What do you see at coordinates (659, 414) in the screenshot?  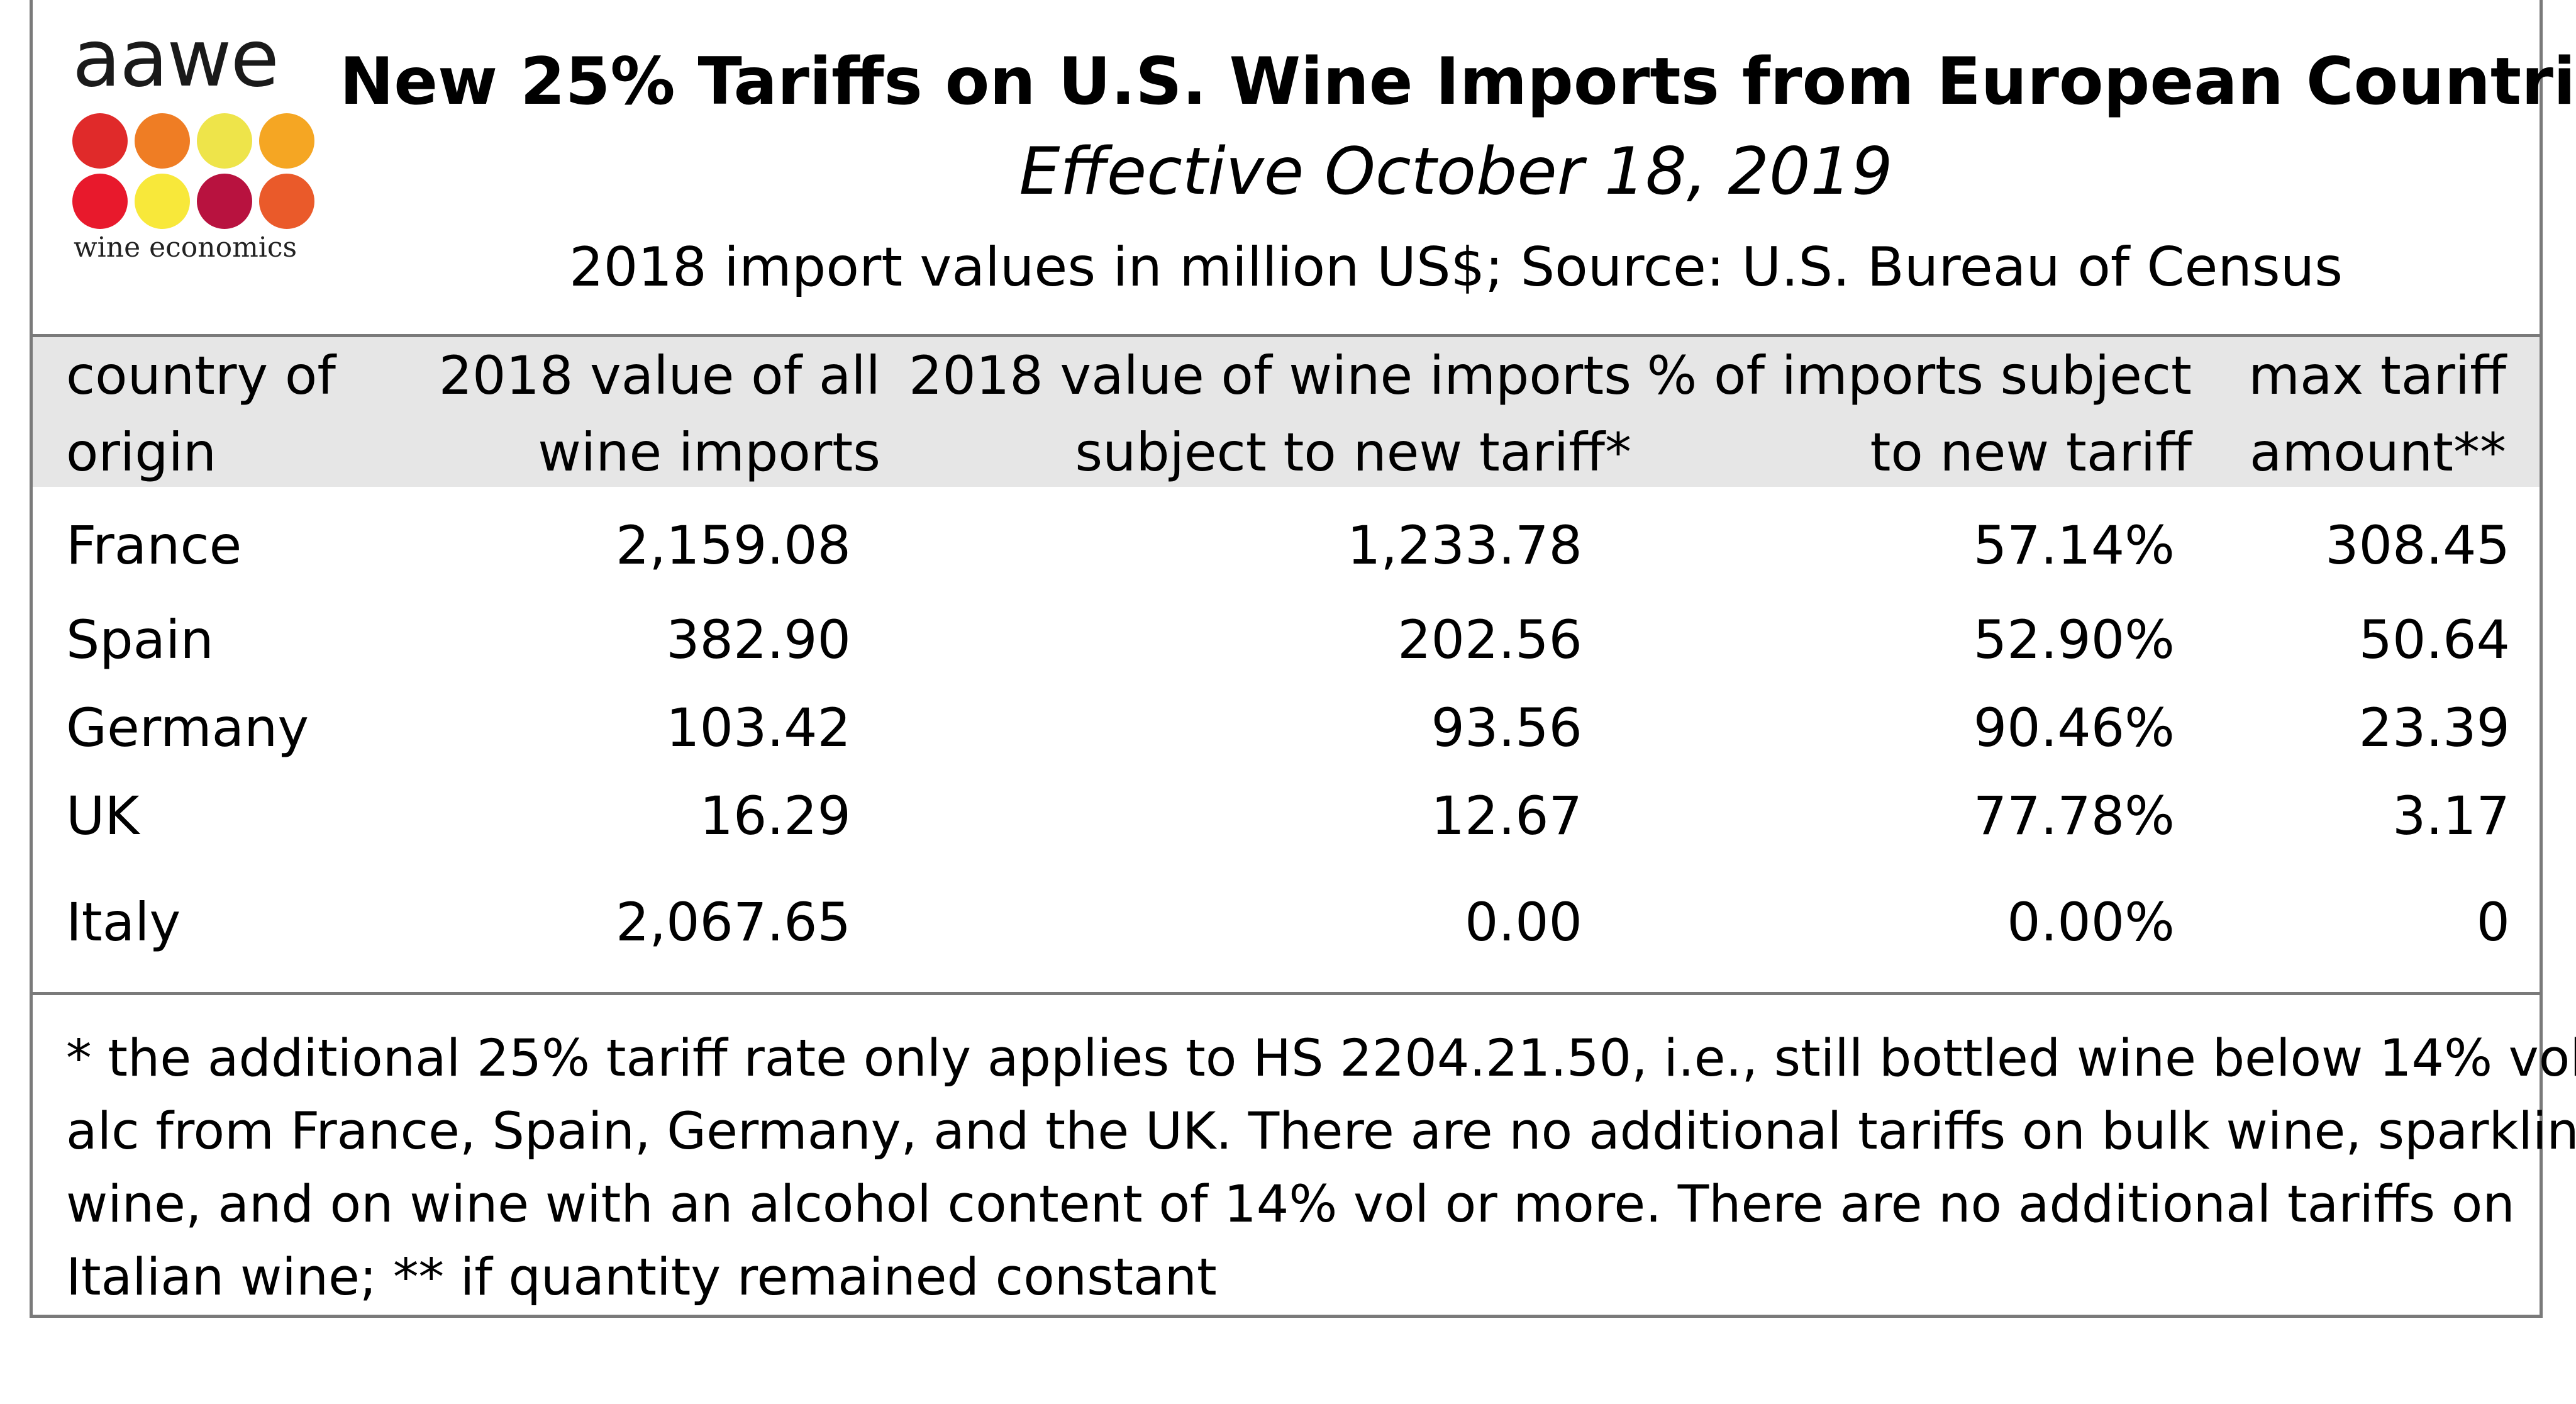 I see `column-header-all-imports: 2018 value of all wine imports` at bounding box center [659, 414].